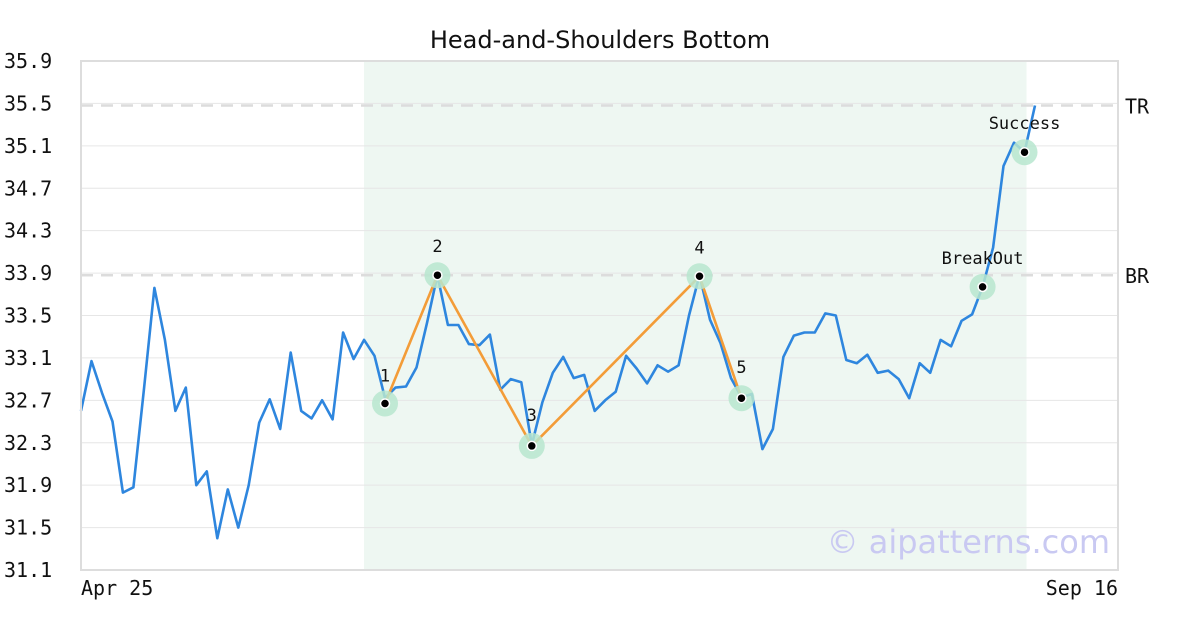  Describe the element at coordinates (599, 588) in the screenshot. I see `x-axis: Apr 25 Sep 16` at that location.